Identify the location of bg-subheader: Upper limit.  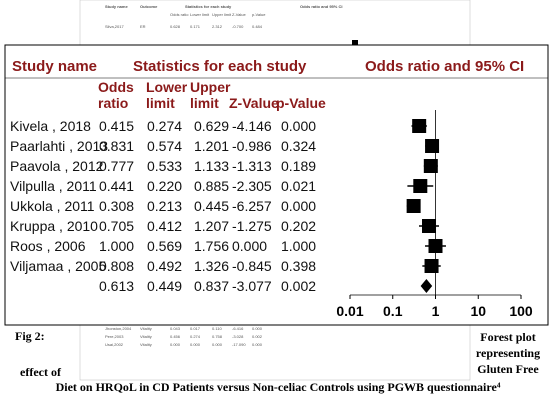
(222, 14).